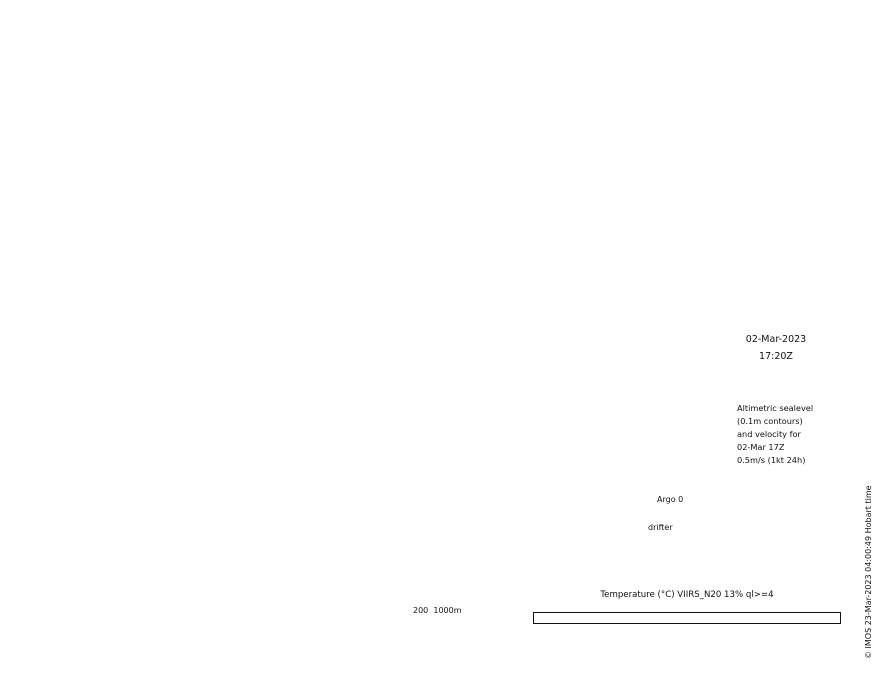 This screenshot has width=880, height=680. Describe the element at coordinates (437, 610) in the screenshot. I see `bathymetry-scale-label: 200 1000m` at that location.